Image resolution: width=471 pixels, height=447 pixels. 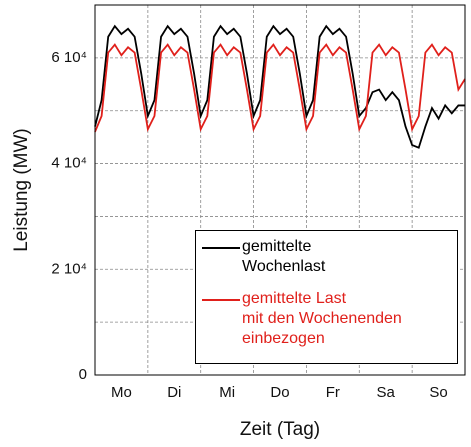 What do you see at coordinates (438, 392) in the screenshot?
I see `x-tick-label: So` at bounding box center [438, 392].